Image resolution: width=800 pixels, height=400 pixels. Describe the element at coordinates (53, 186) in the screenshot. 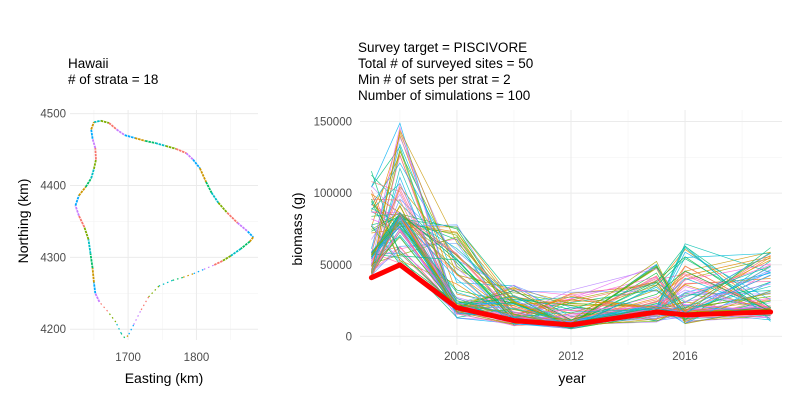

I see `map-y-tick-label: 4400` at that location.